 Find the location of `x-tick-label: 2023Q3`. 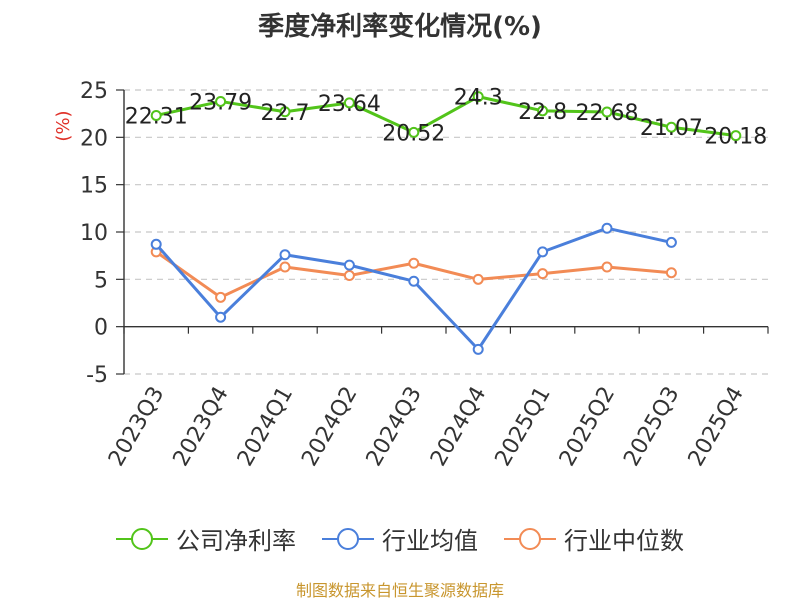

x-tick-label: 2023Q3 is located at coordinates (136, 427).